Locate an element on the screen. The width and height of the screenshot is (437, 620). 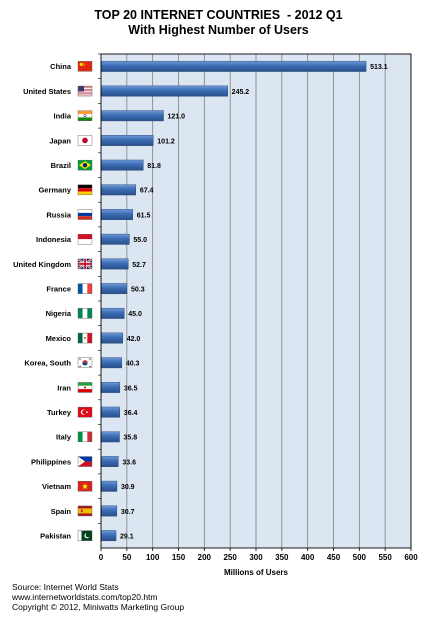
data-label: 81.8 is located at coordinates (154, 166).